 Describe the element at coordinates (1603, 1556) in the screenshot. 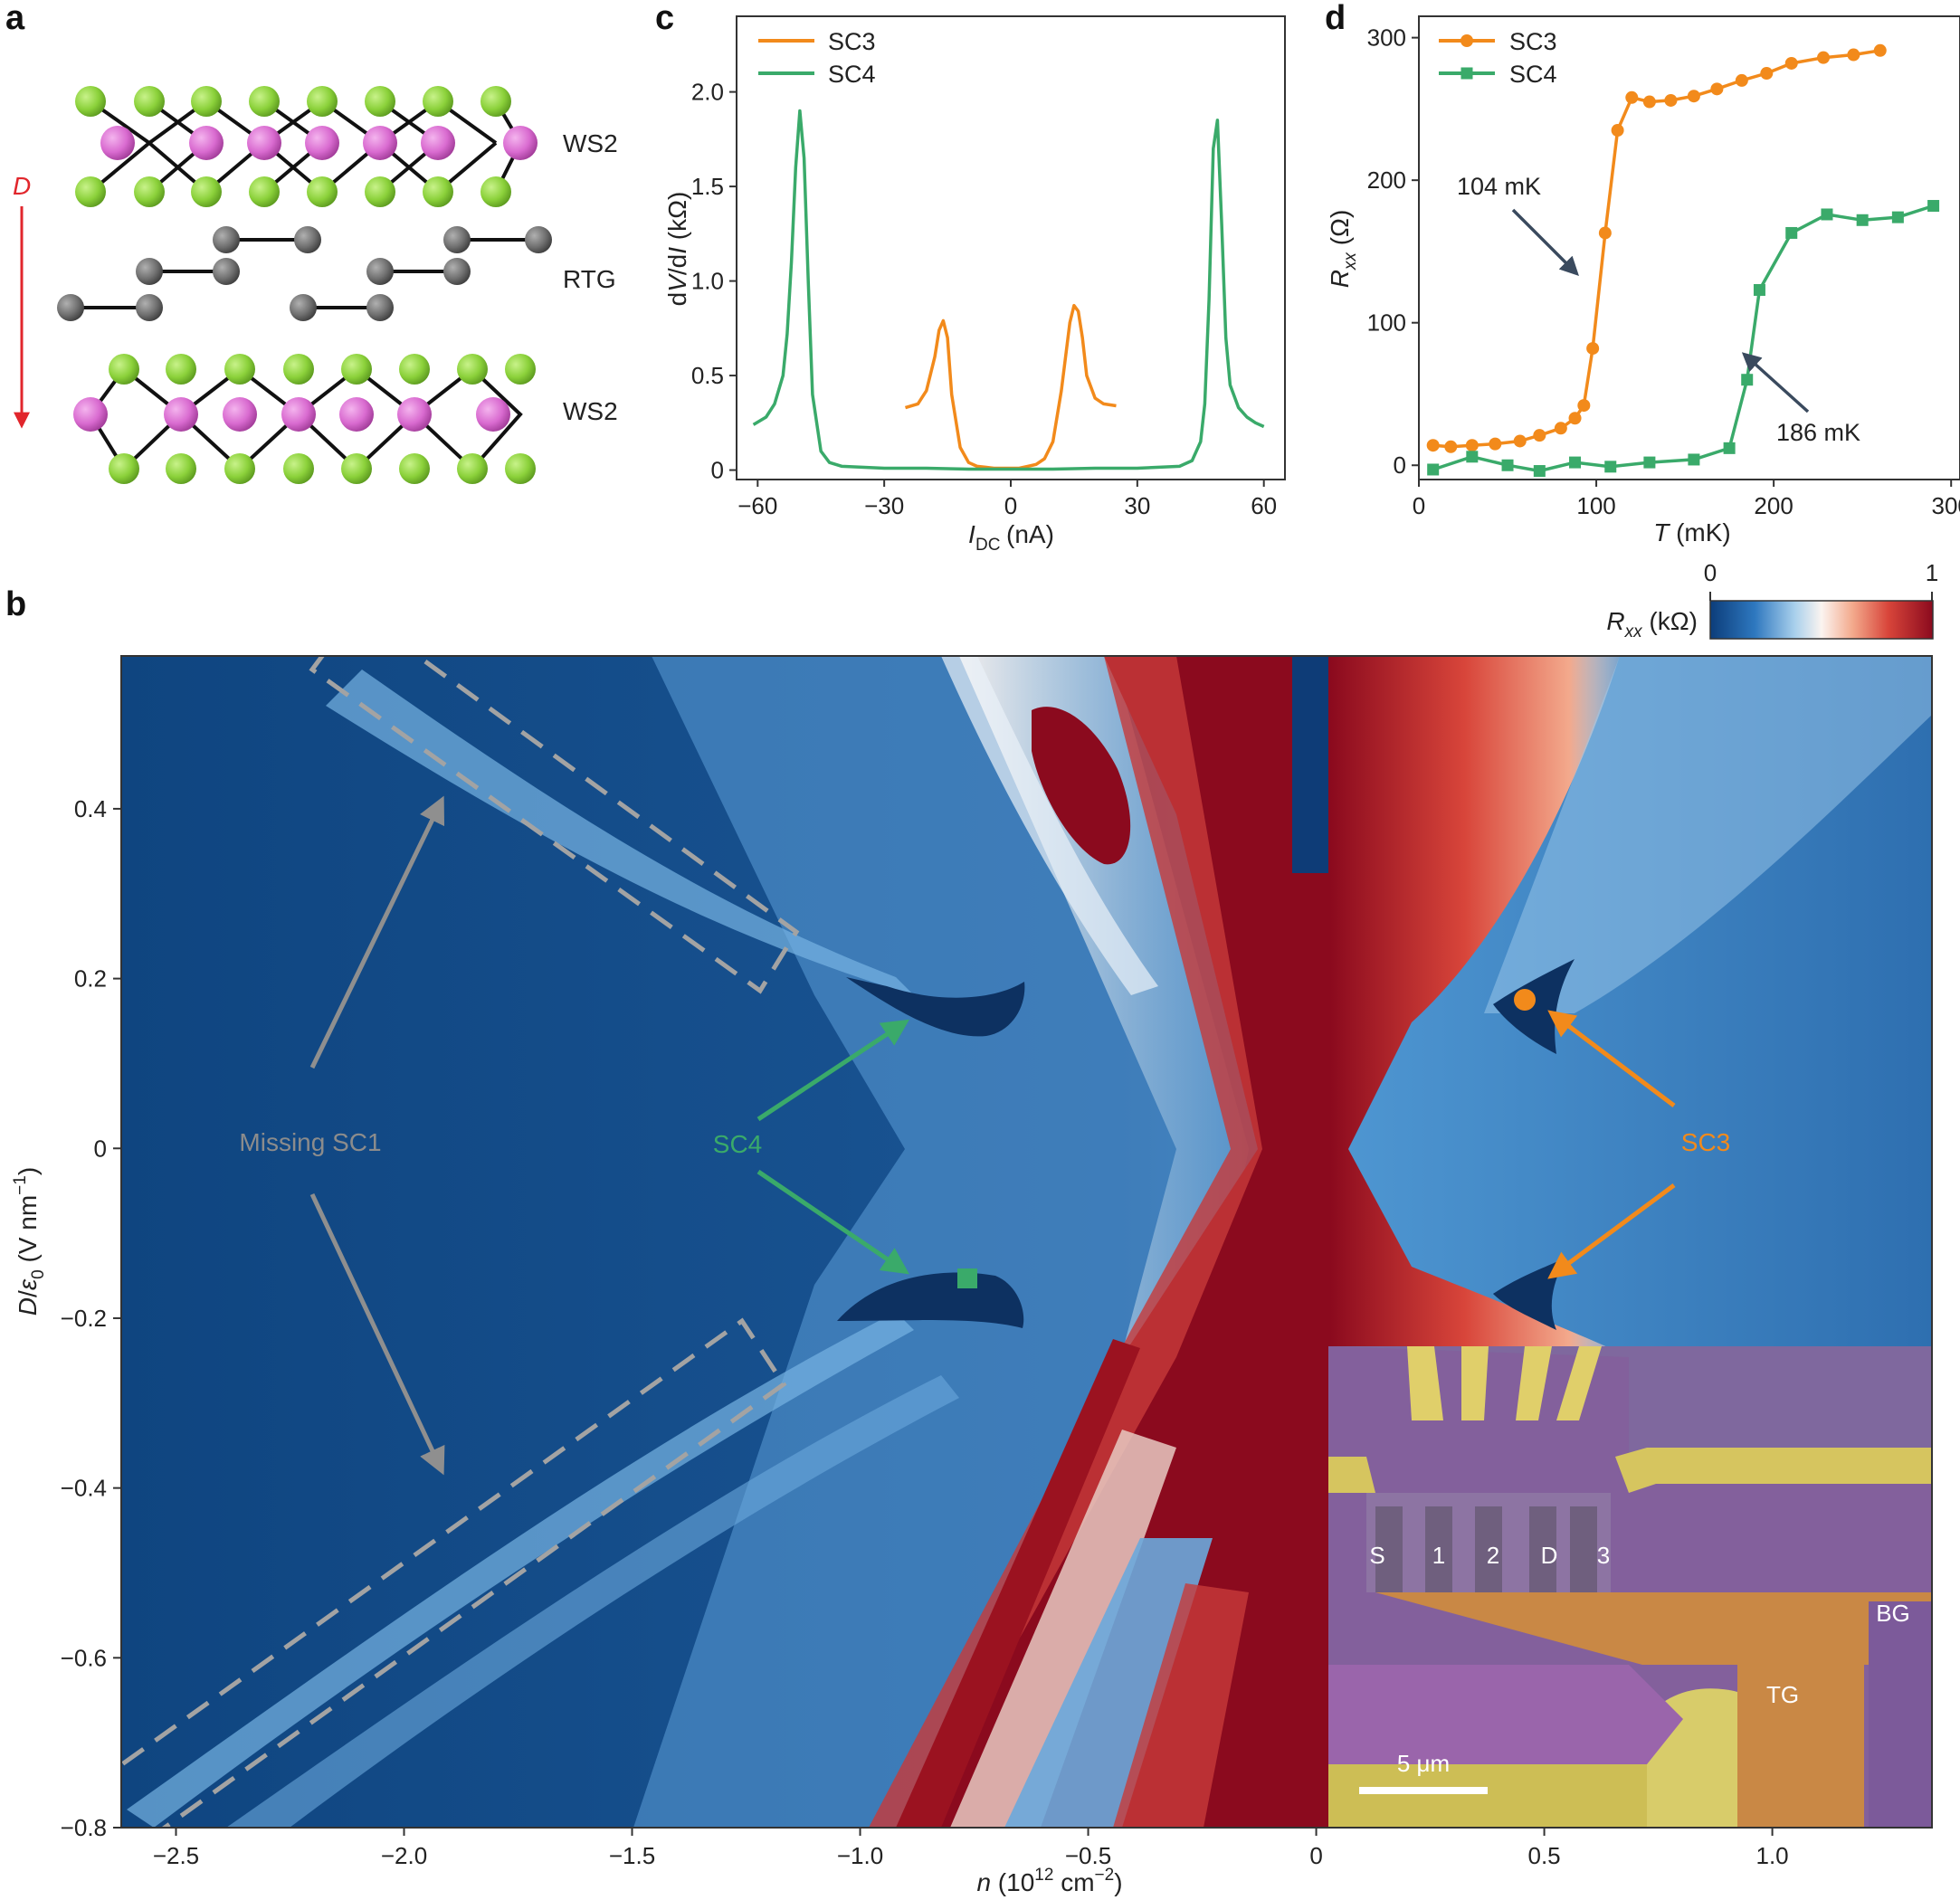

I see `electrode-label-3: 3` at that location.